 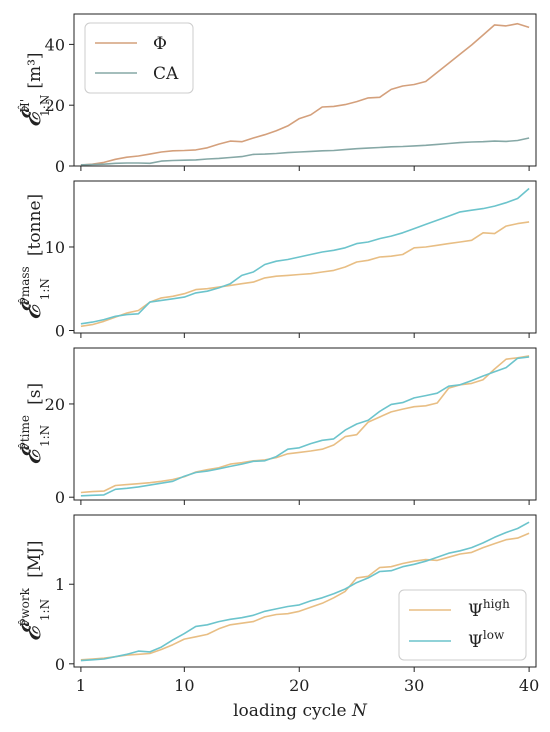 I want to click on y-tick-label: 1, so click(x=60, y=584).